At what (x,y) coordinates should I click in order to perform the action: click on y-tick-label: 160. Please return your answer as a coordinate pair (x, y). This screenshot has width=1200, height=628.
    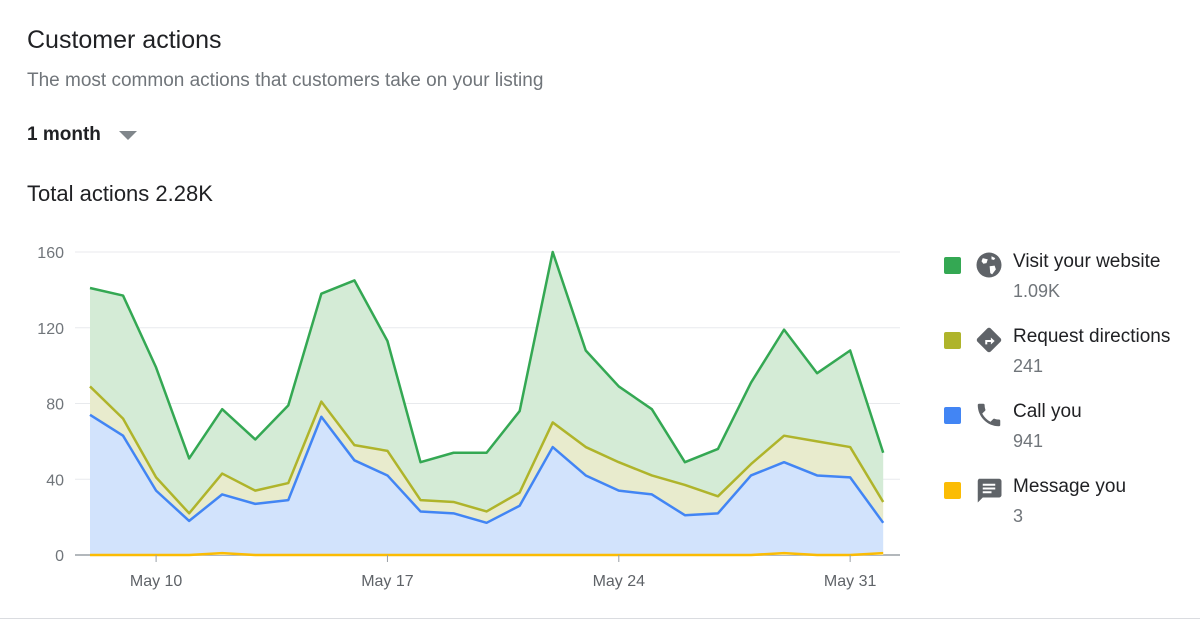
    Looking at the image, I should click on (50, 253).